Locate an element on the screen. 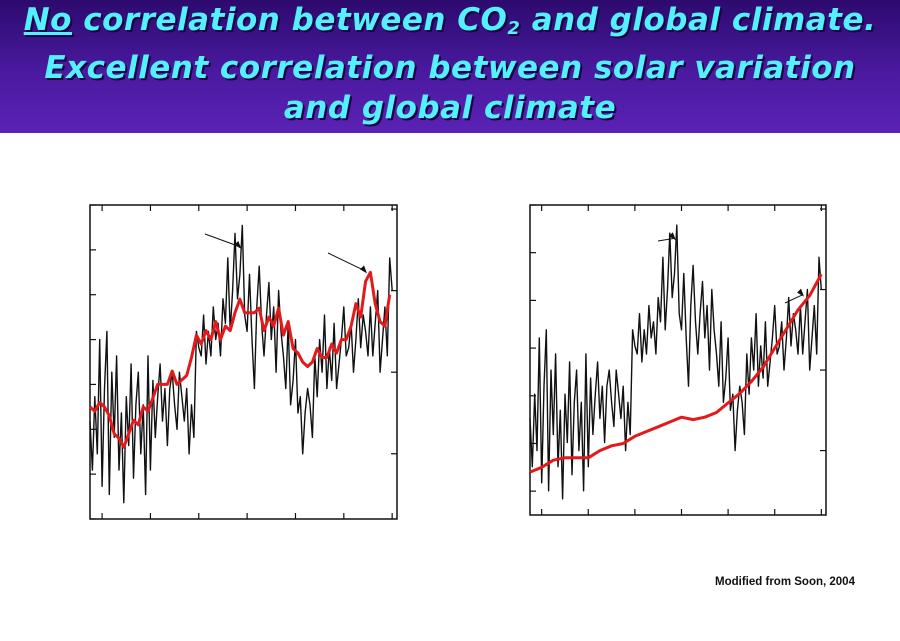 The height and width of the screenshot is (641, 900). source-credit: Modified from Soon, 2004 is located at coordinates (785, 582).